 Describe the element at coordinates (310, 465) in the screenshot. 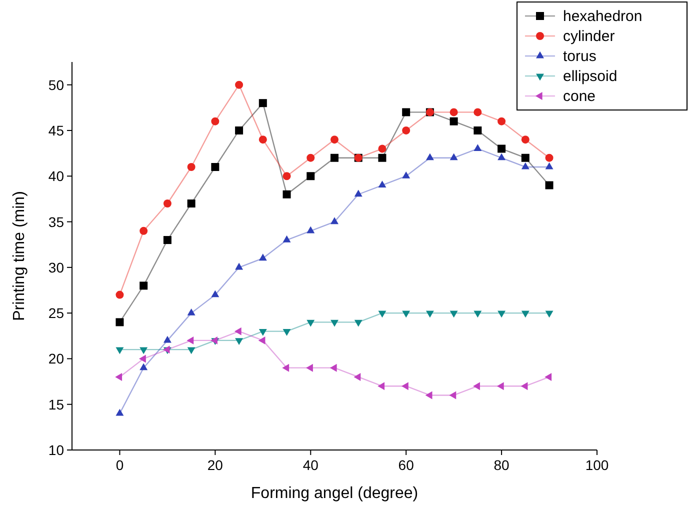

I see `x-tick-label: 40` at that location.